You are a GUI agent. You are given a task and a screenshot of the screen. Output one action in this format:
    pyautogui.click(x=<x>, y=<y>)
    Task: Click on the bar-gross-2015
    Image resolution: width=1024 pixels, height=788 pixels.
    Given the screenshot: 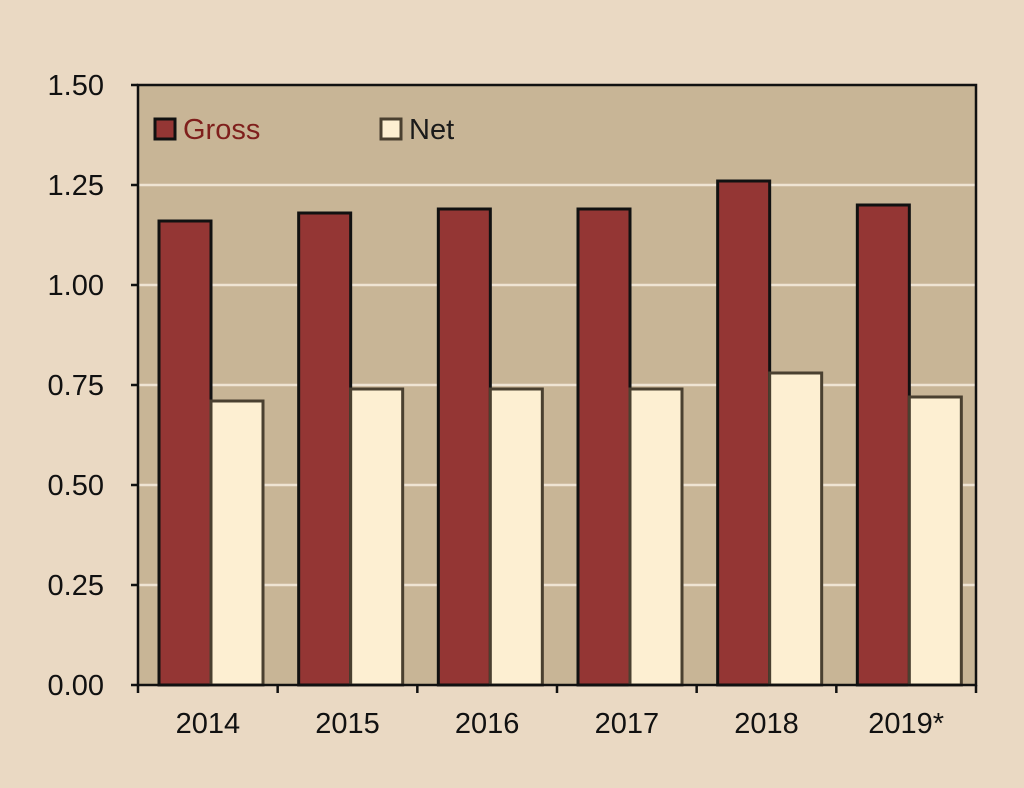 What is the action you would take?
    pyautogui.click(x=325, y=449)
    